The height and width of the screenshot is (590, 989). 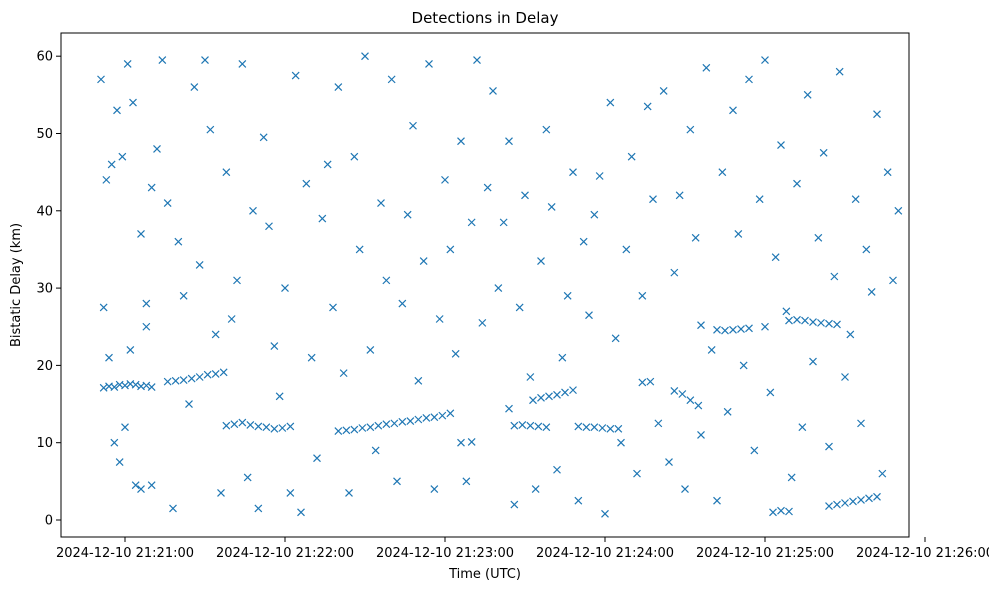 I want to click on y-tick-label: 20, so click(x=44, y=366).